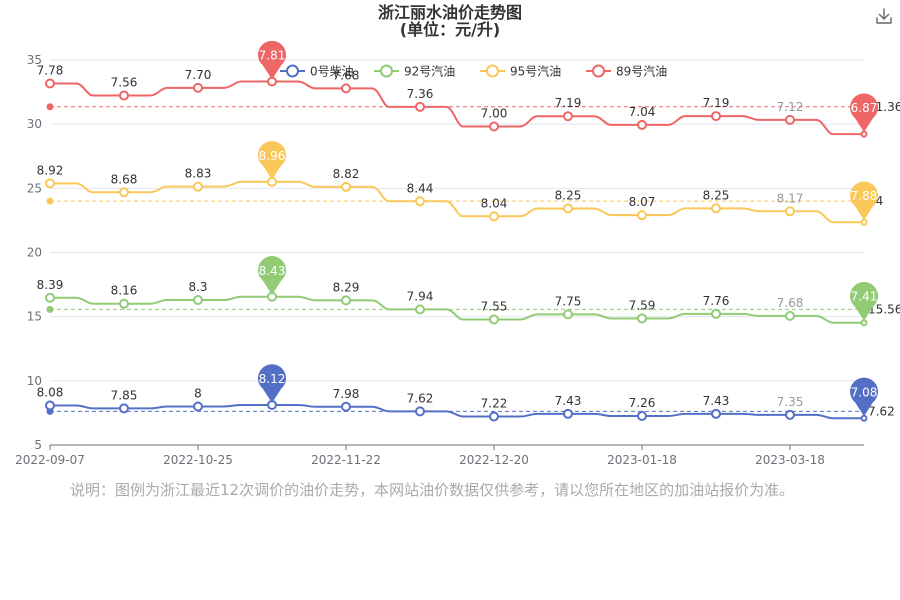  Describe the element at coordinates (34, 317) in the screenshot. I see `y-tick-label: 15` at that location.